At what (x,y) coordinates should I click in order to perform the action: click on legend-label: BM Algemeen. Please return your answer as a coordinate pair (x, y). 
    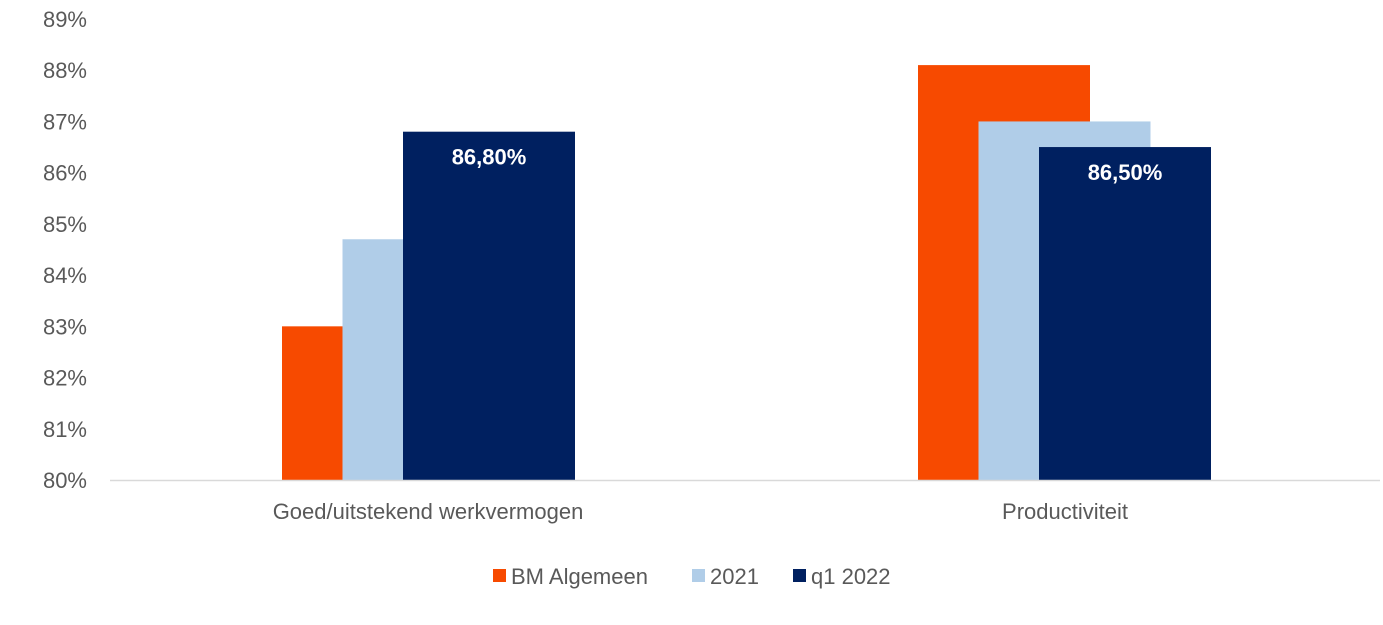
    Looking at the image, I should click on (579, 576).